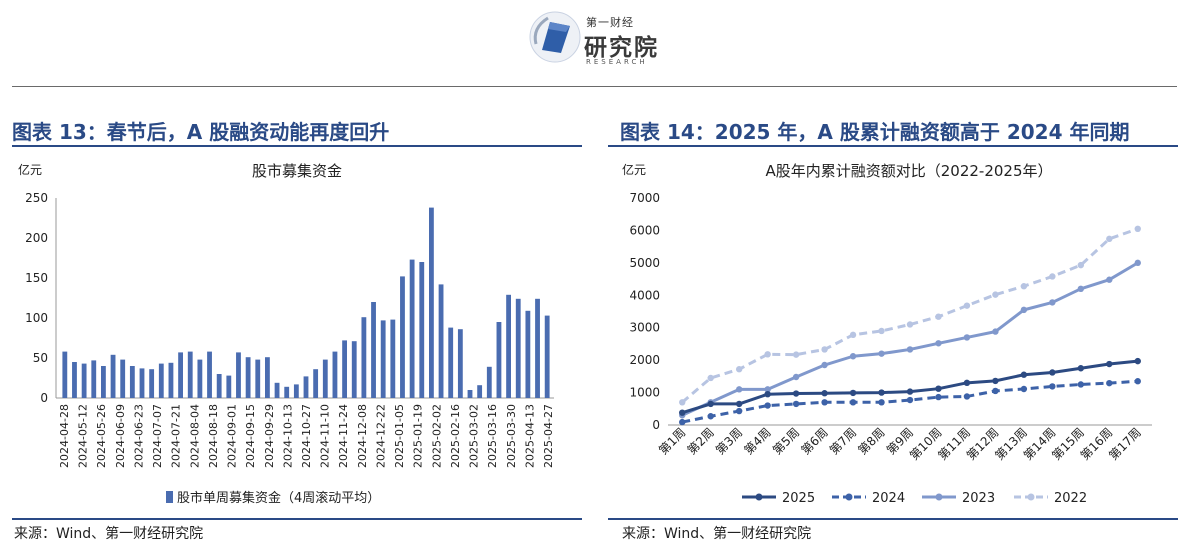 The height and width of the screenshot is (547, 1189). Describe the element at coordinates (644, 295) in the screenshot. I see `y-tick-label: 4000` at that location.